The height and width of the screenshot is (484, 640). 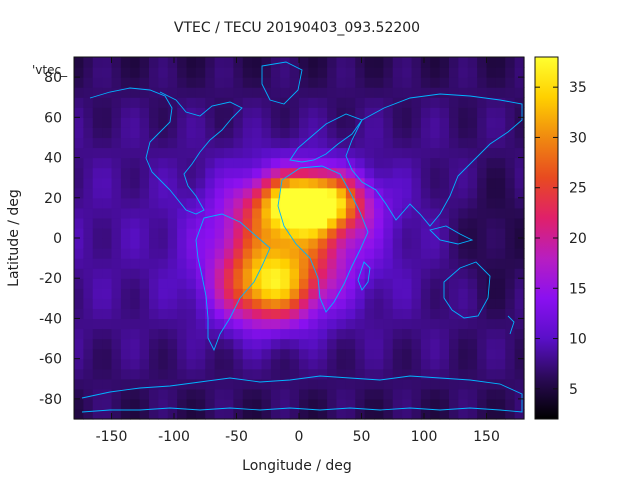 What do you see at coordinates (362, 437) in the screenshot?
I see `x-tick-label: 50` at bounding box center [362, 437].